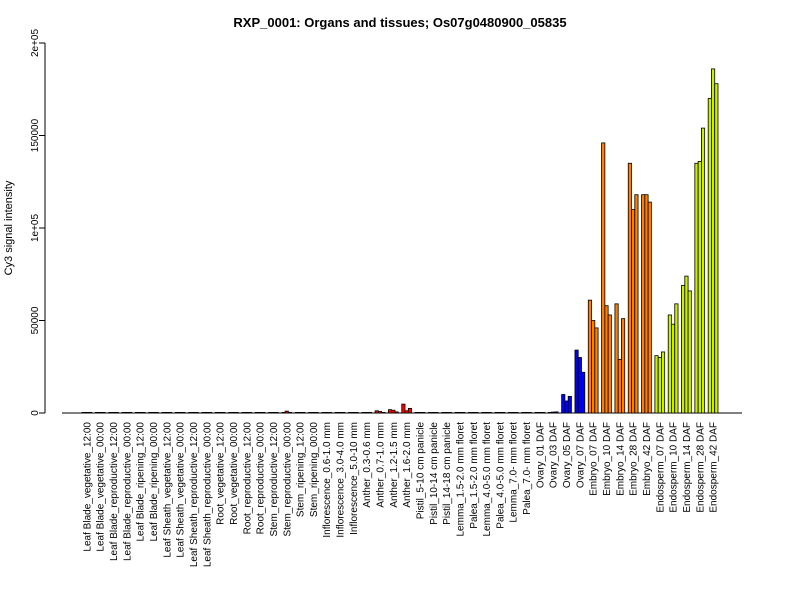  Describe the element at coordinates (154, 482) in the screenshot. I see `x-tick-label: Leaf Blade_ripening_00:00` at that location.